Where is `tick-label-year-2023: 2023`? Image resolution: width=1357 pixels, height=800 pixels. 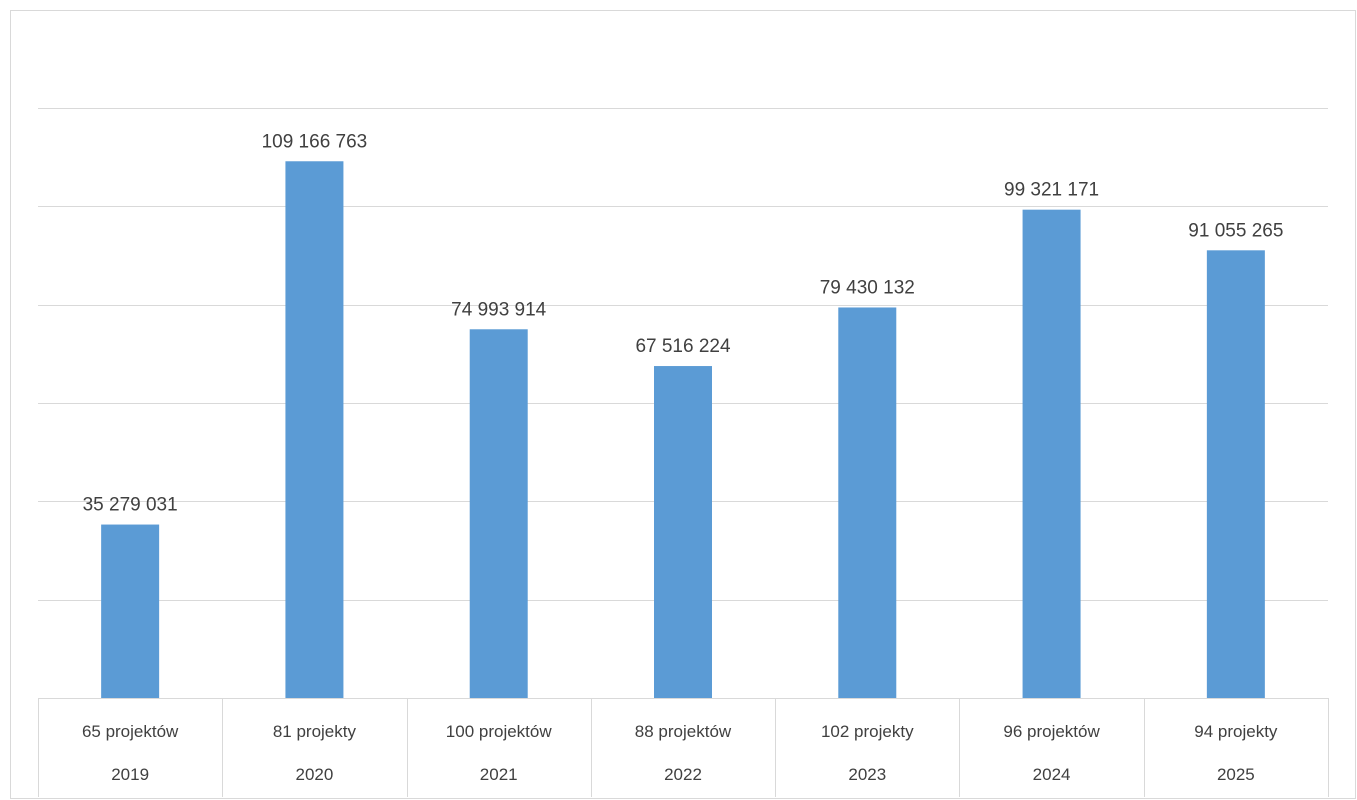
tick-label-year-2023: 2023 is located at coordinates (867, 774).